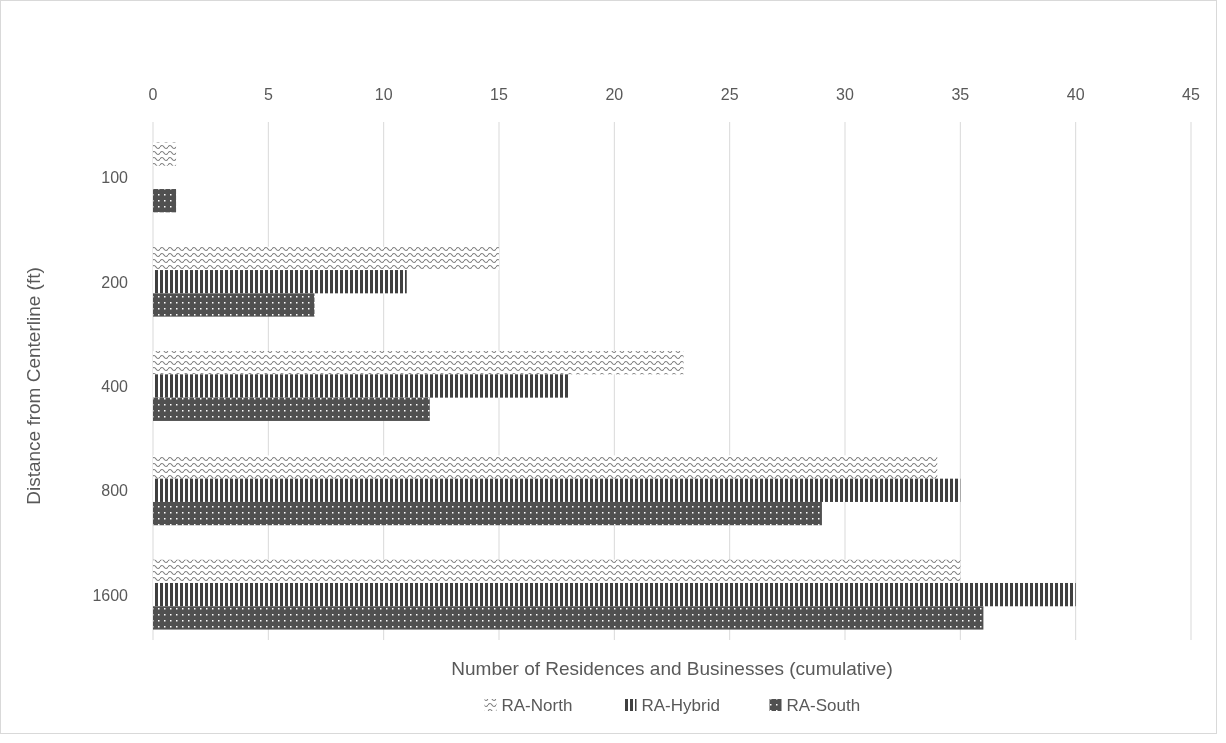  I want to click on x-tick-label: 5, so click(268, 94).